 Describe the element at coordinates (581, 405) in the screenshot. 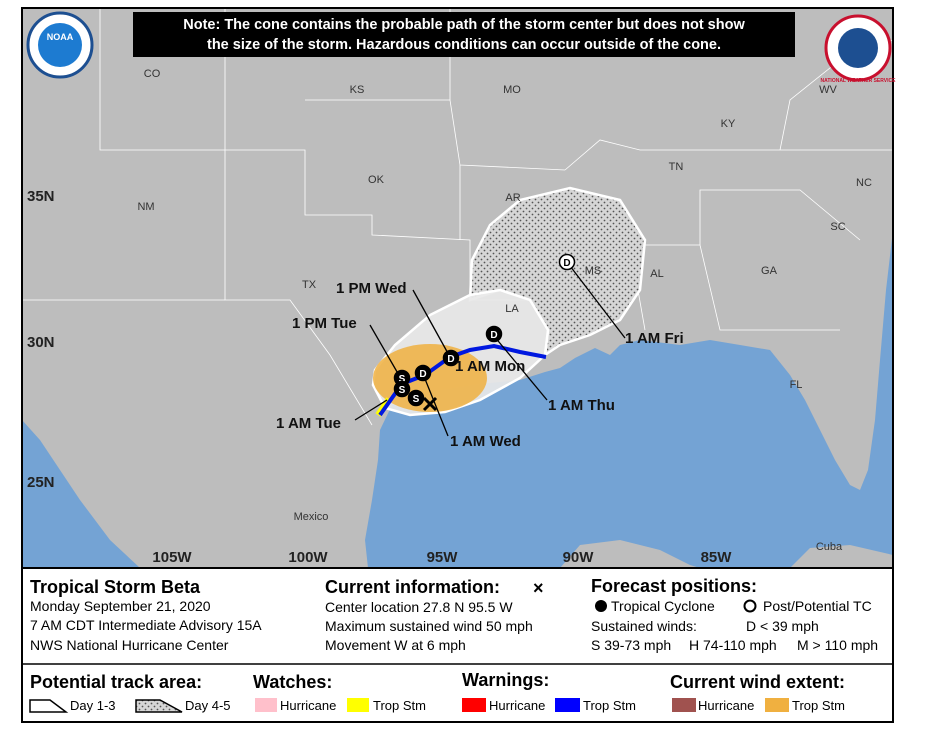

I see `time-label: 1 AM Thu` at that location.